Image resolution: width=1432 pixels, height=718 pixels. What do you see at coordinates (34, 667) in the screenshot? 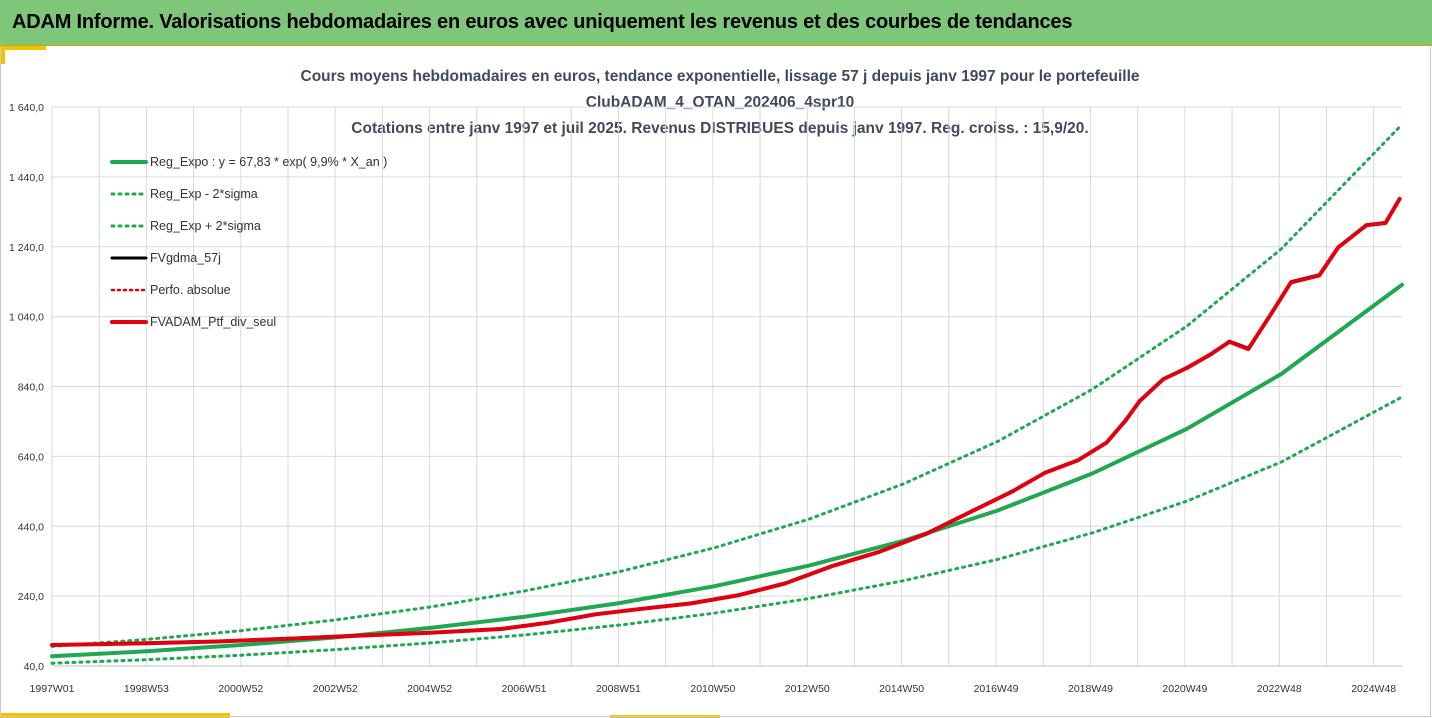
I see `y-tick-label: 40,0` at bounding box center [34, 667].